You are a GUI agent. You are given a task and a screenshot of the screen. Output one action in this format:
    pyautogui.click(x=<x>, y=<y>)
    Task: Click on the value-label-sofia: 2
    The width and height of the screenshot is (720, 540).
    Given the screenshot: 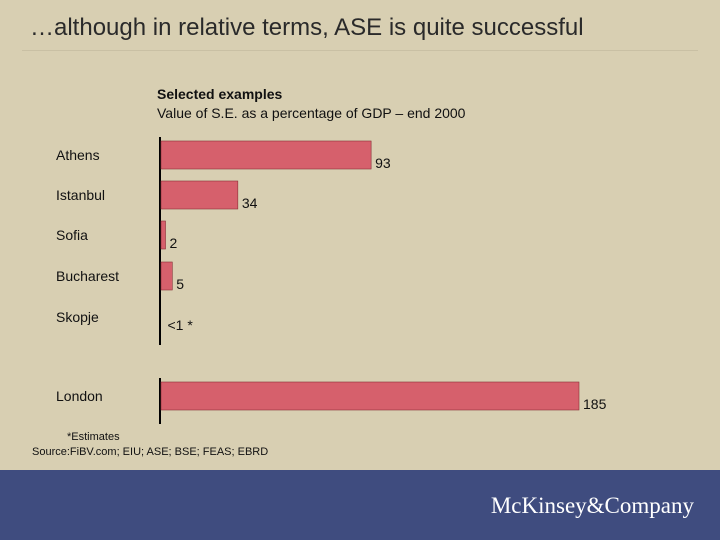 What is the action you would take?
    pyautogui.click(x=174, y=243)
    